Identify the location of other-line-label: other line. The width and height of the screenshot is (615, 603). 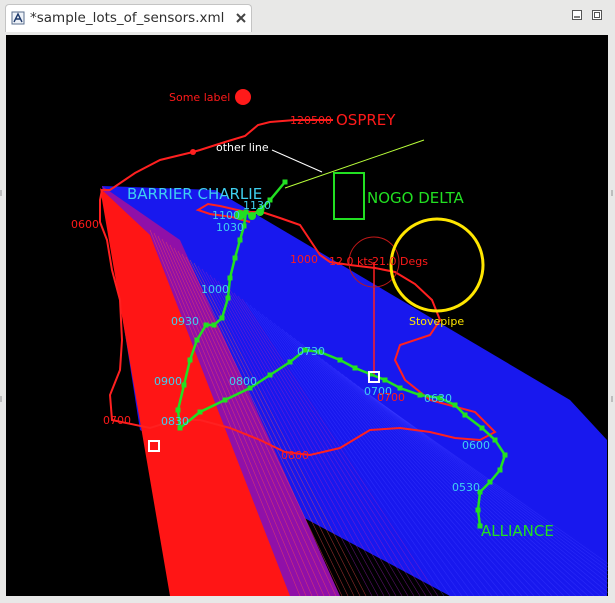
(242, 147).